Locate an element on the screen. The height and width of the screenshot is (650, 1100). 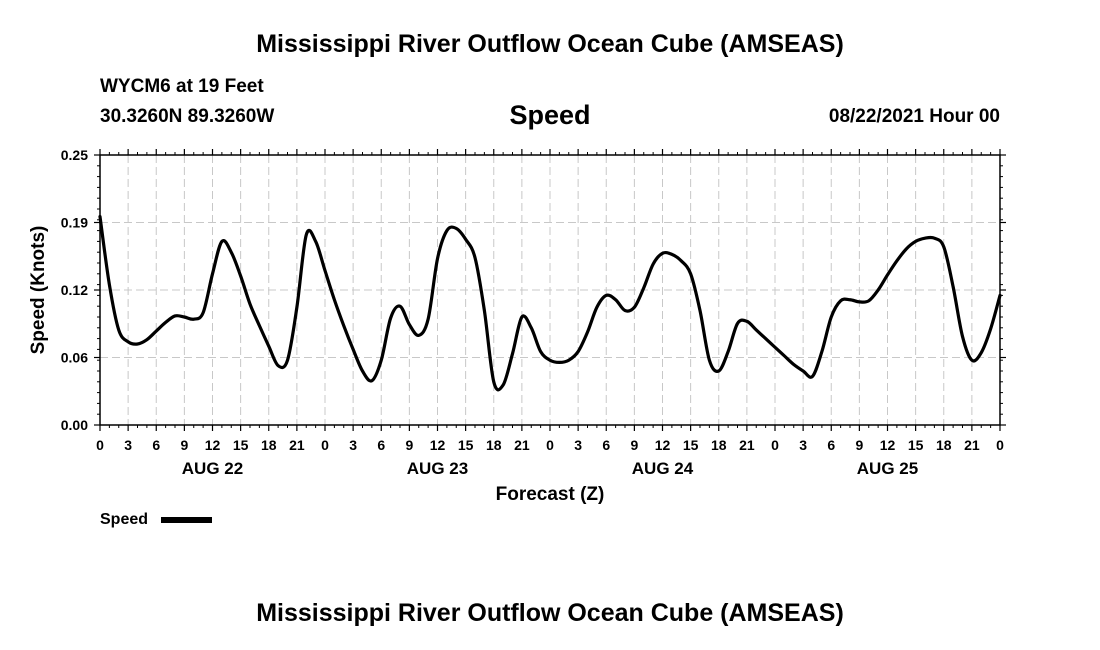
y-axis-label: Speed (Knots) is located at coordinates (38, 290).